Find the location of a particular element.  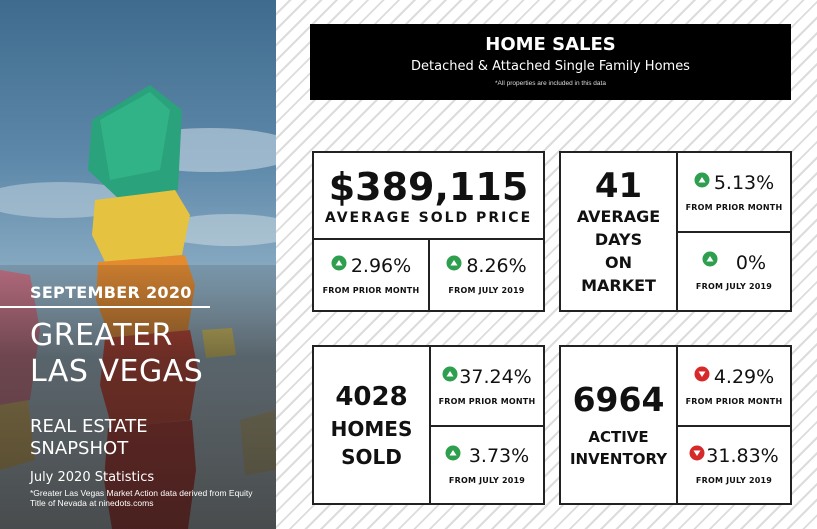

sold-prior-month-pct: 37.24% is located at coordinates (495, 377).